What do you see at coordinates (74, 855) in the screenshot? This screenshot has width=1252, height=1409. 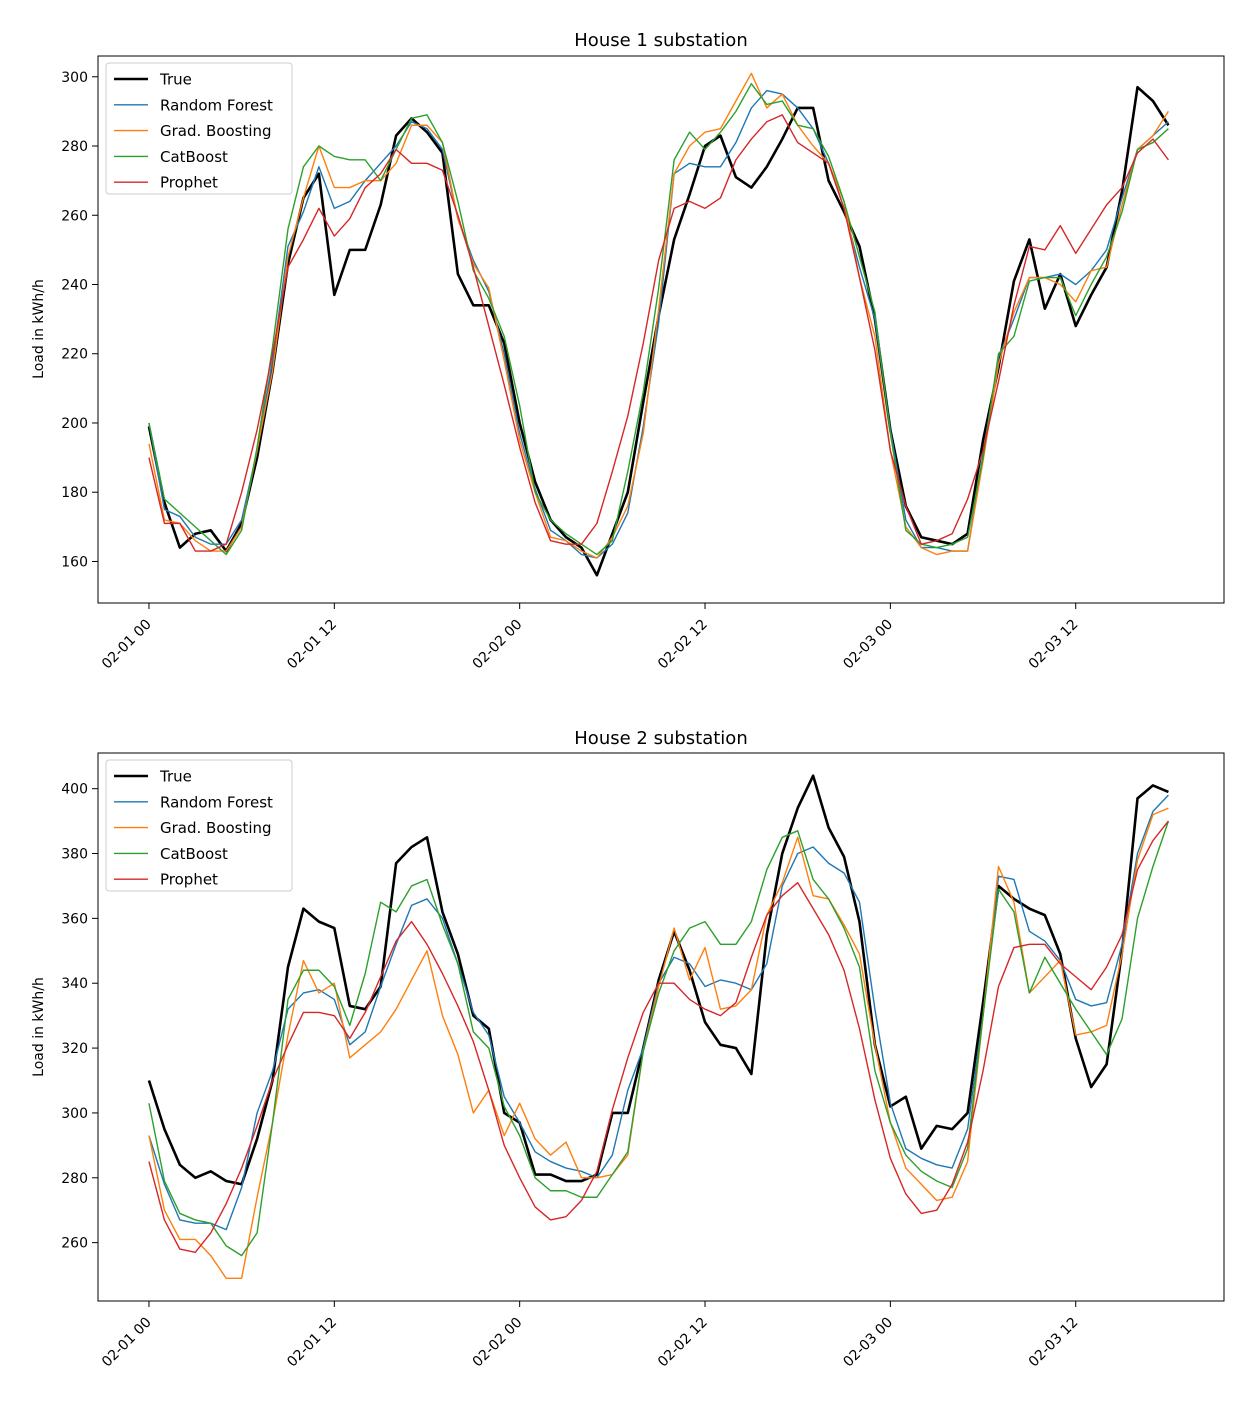 I see `y-tick-label: 380` at bounding box center [74, 855].